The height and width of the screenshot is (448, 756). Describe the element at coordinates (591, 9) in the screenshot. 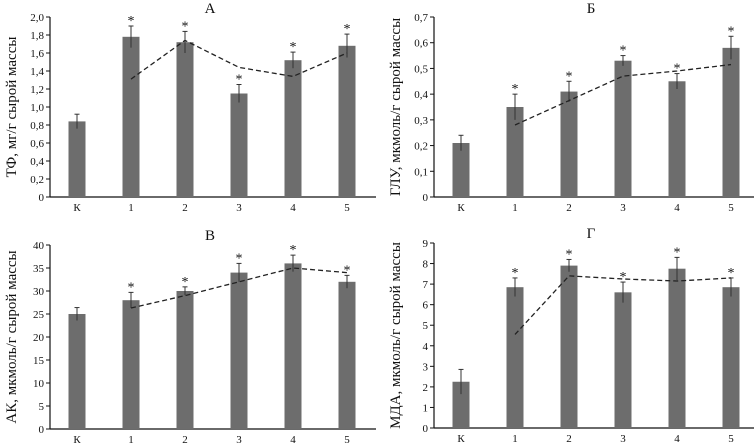

I see `chart-title: Б` at that location.